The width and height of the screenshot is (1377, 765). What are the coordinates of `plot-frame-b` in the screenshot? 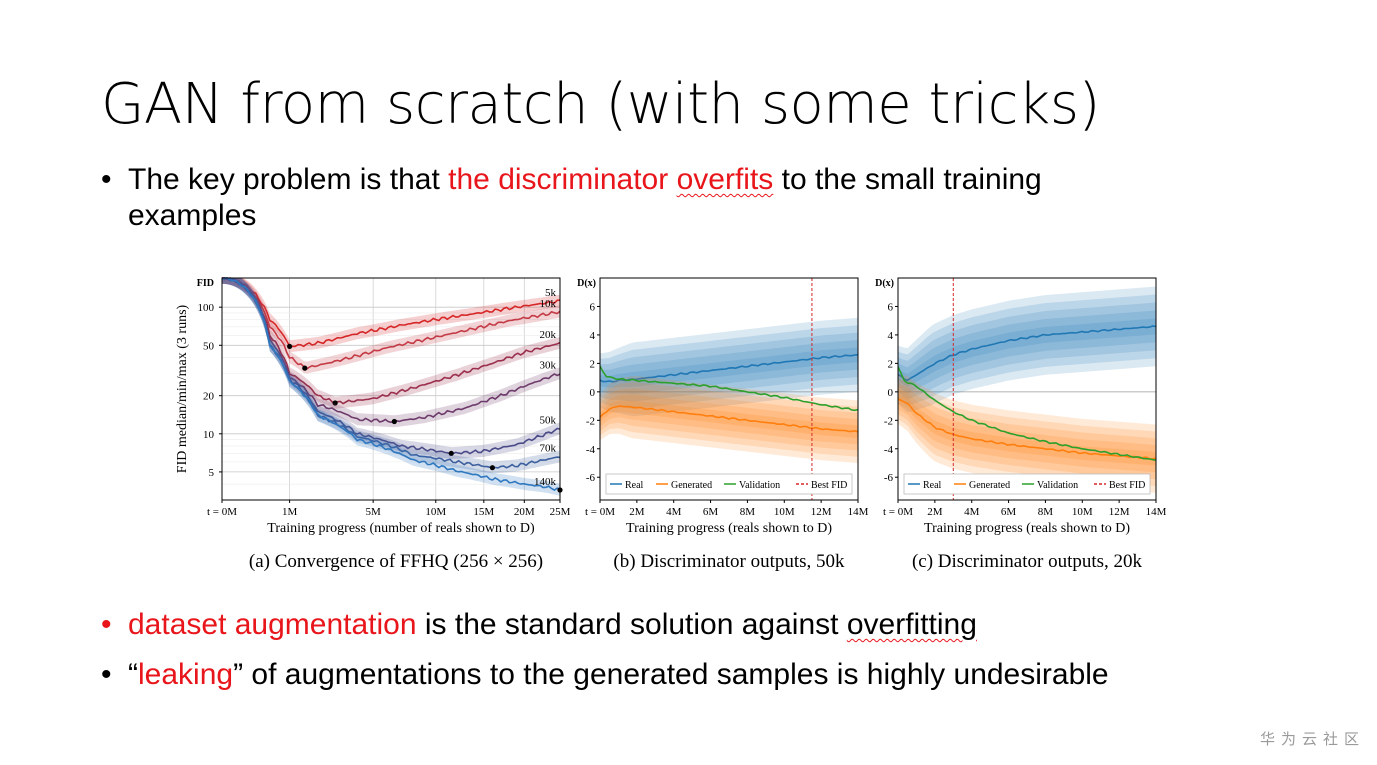 It's located at (729, 389).